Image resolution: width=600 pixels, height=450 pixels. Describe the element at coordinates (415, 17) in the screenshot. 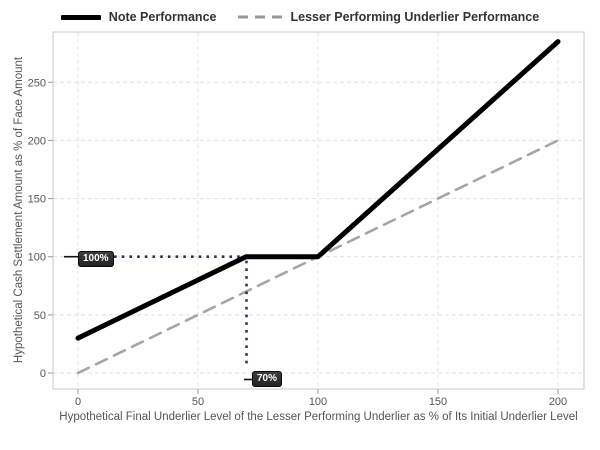

I see `legend-label-underlier-performance: Lesser Performing Underlier Performance` at that location.